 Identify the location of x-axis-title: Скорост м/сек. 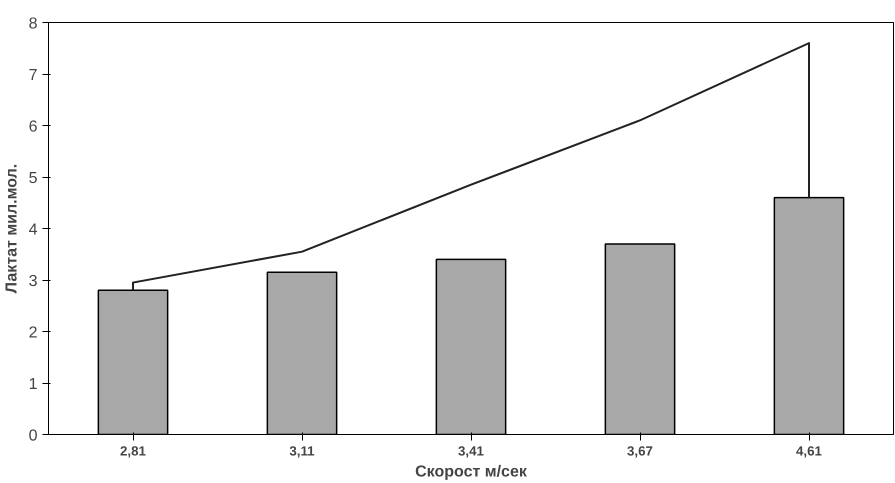
(471, 472).